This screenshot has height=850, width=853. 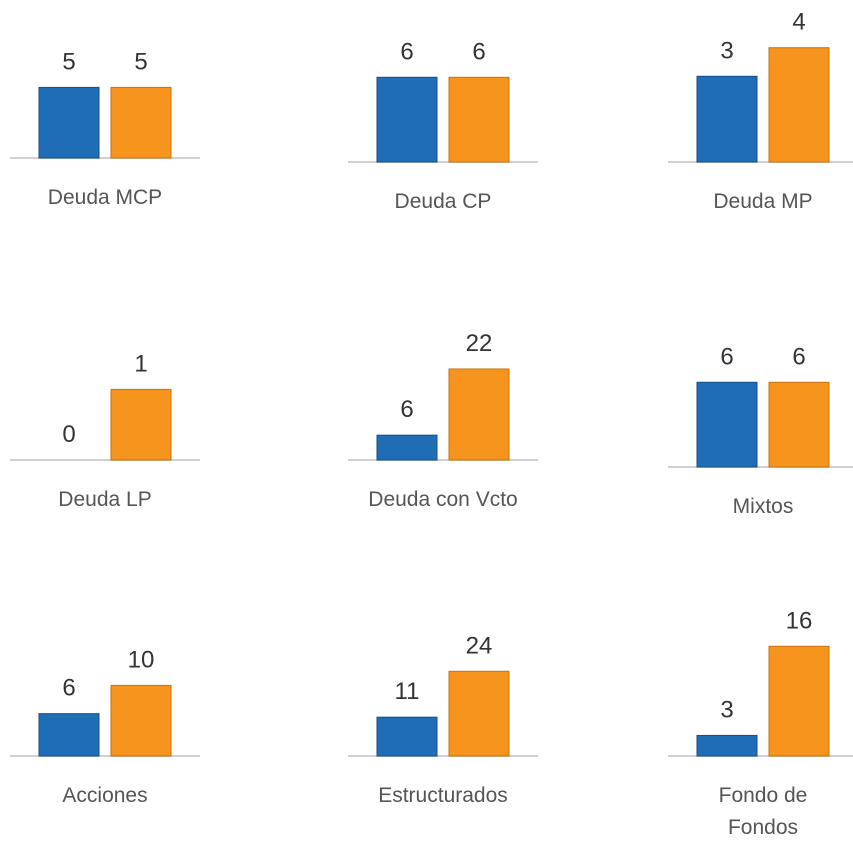 I want to click on panel: 3 16, so click(x=760, y=682).